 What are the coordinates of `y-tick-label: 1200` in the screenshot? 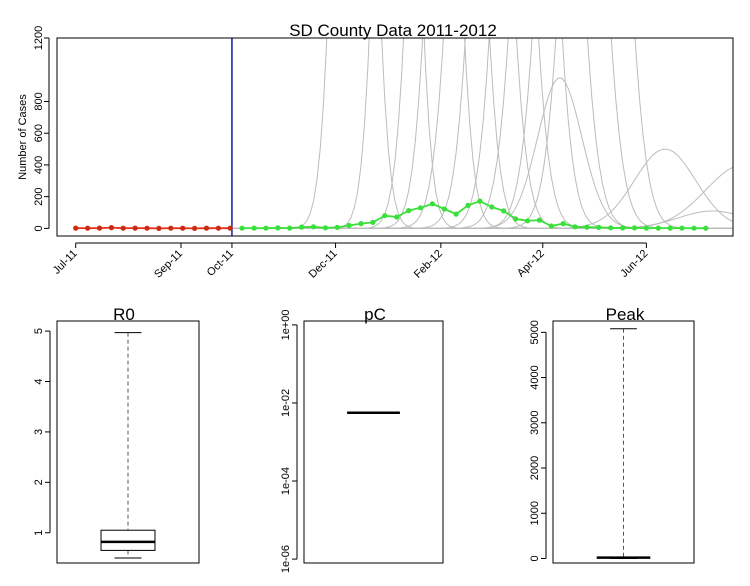 It's located at (39, 38).